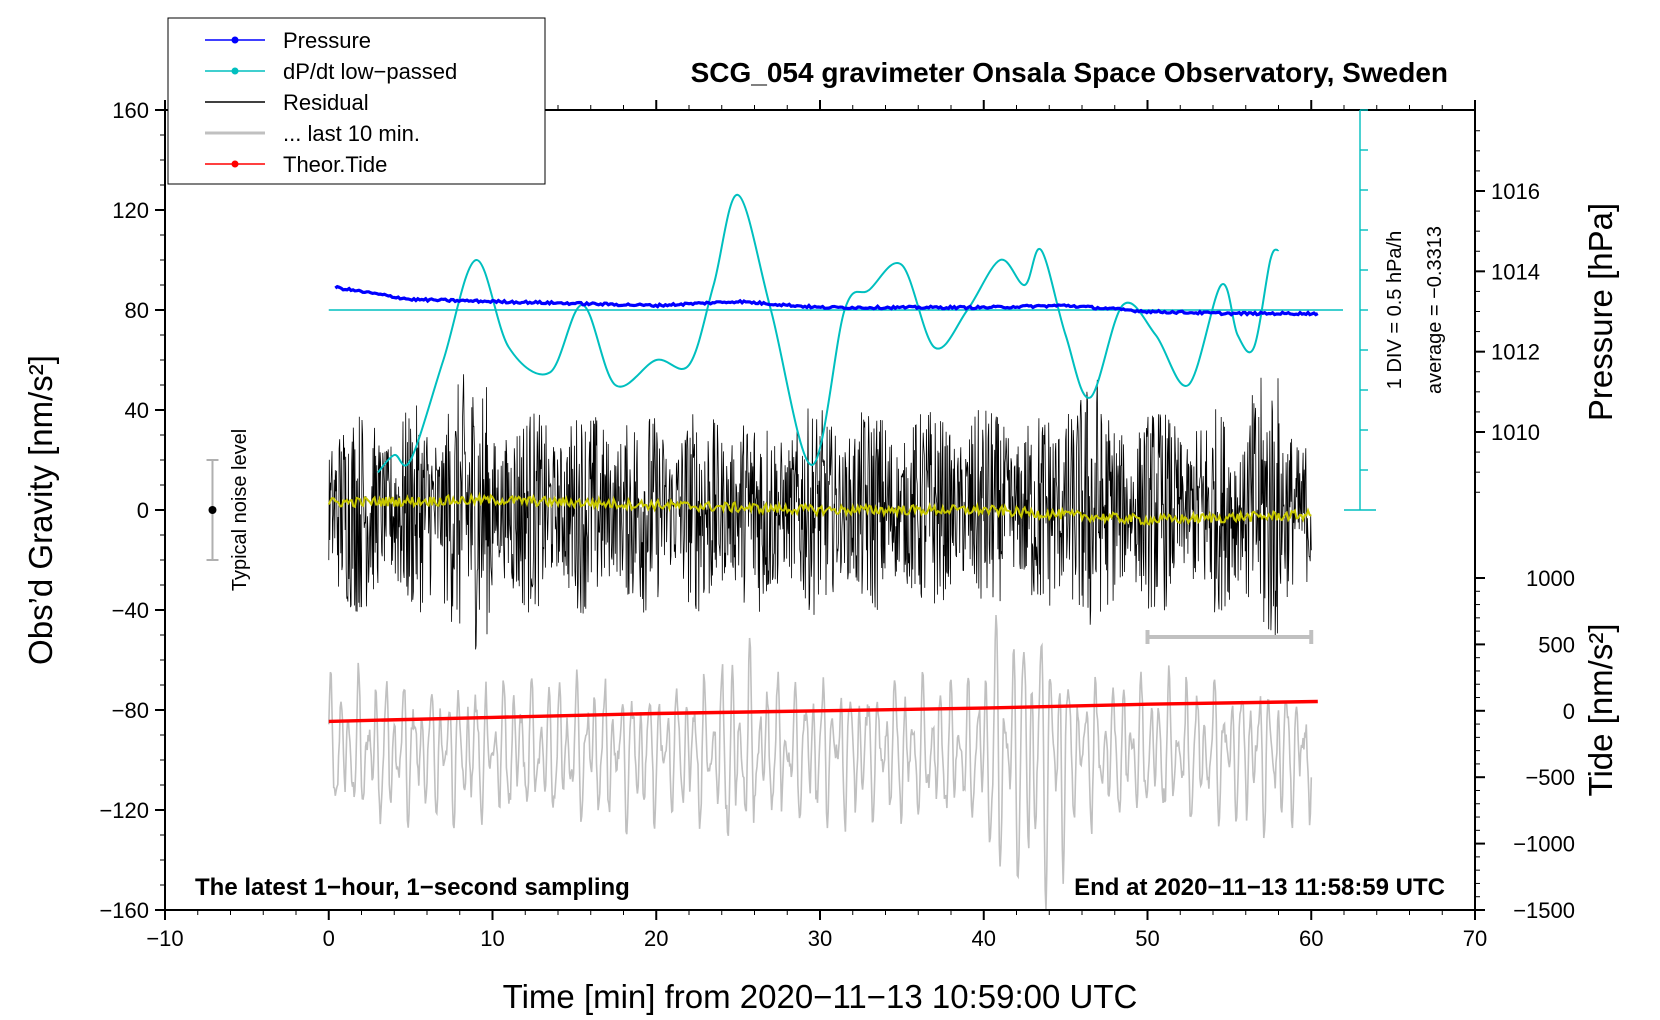 Image resolution: width=1660 pixels, height=1020 pixels. I want to click on tide-tick-label: −1500, so click(1544, 910).